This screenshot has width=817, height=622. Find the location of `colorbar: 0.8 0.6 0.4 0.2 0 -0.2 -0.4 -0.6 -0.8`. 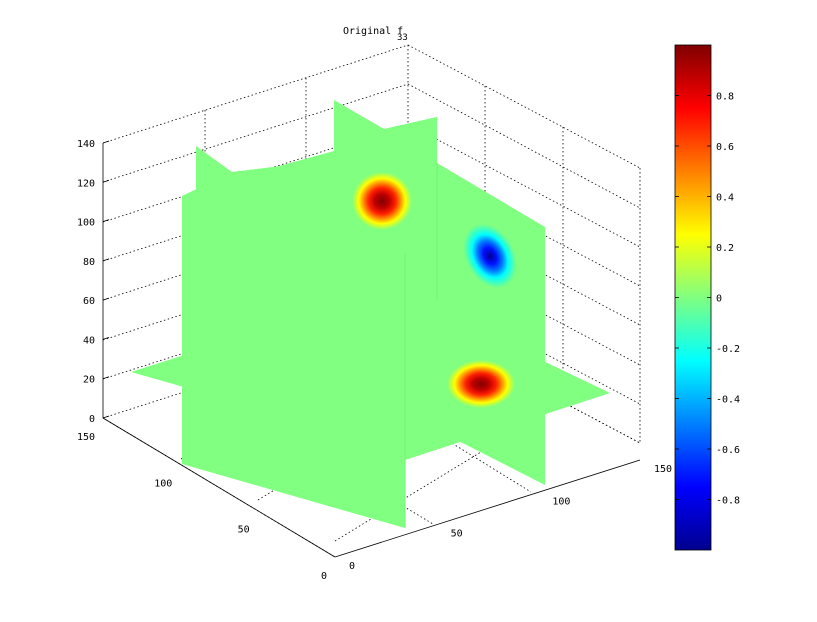

colorbar: 0.8 0.6 0.4 0.2 0 -0.2 -0.4 -0.6 -0.8 is located at coordinates (707, 297).